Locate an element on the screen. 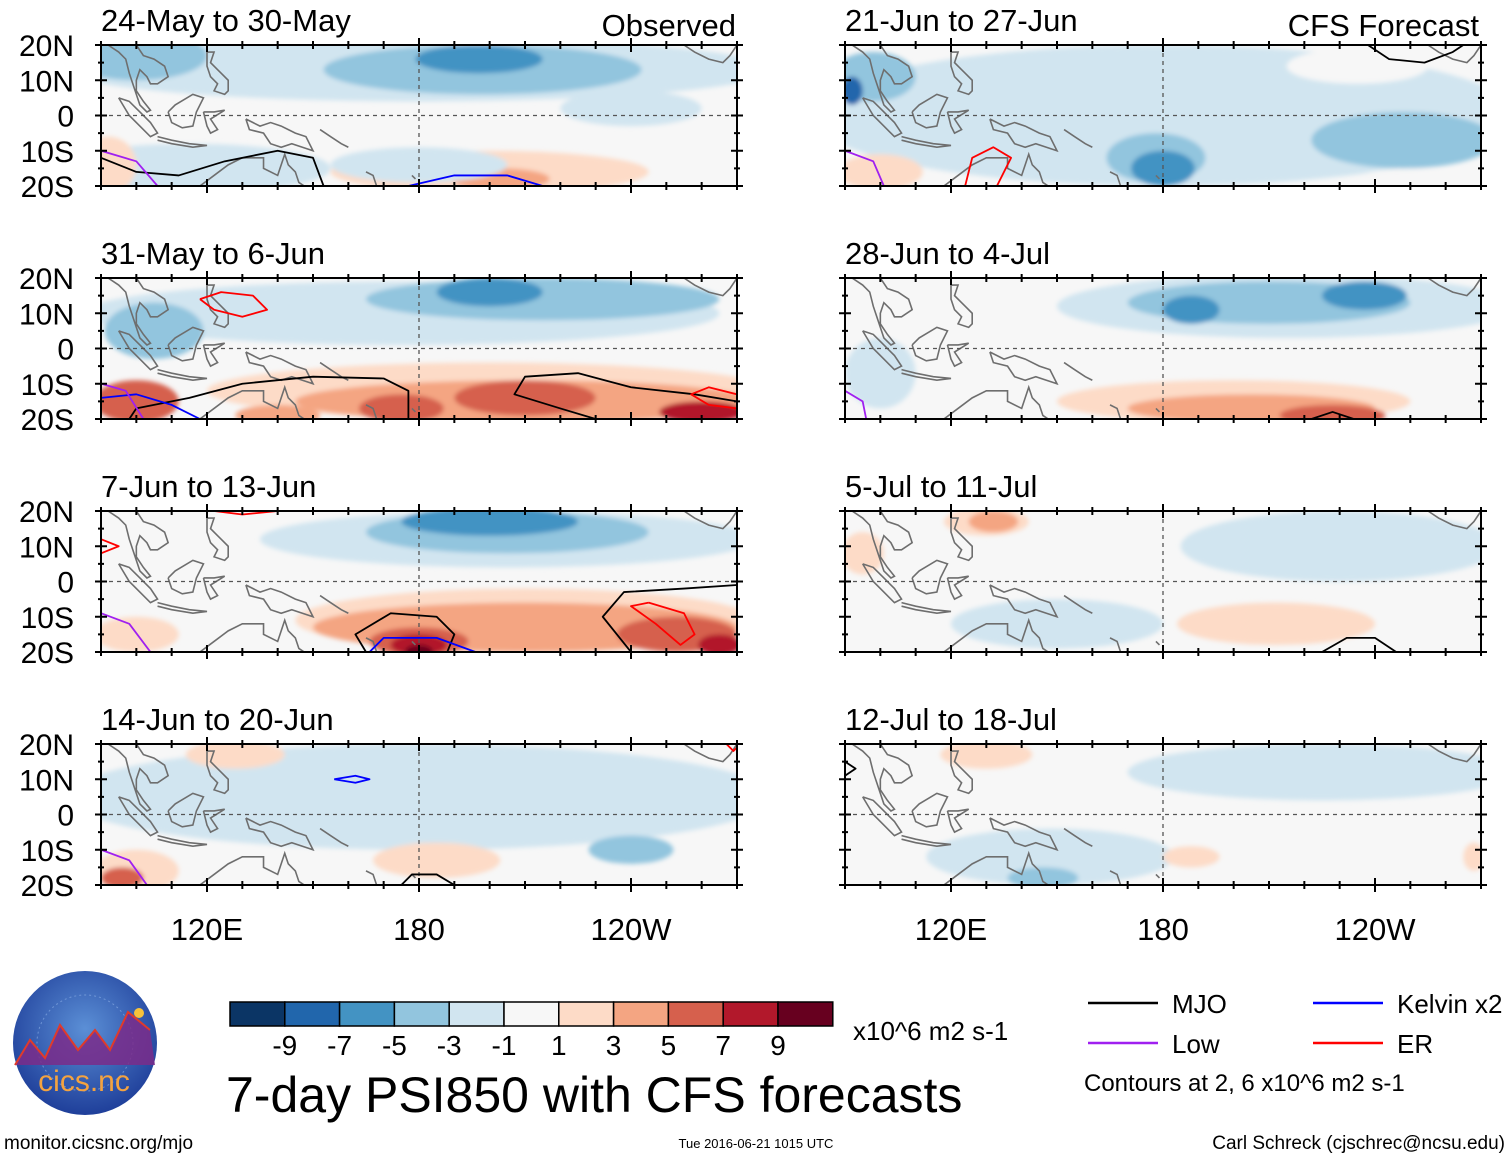  map-panel: 21-Jun to 27-Jun is located at coordinates (1163, 98).